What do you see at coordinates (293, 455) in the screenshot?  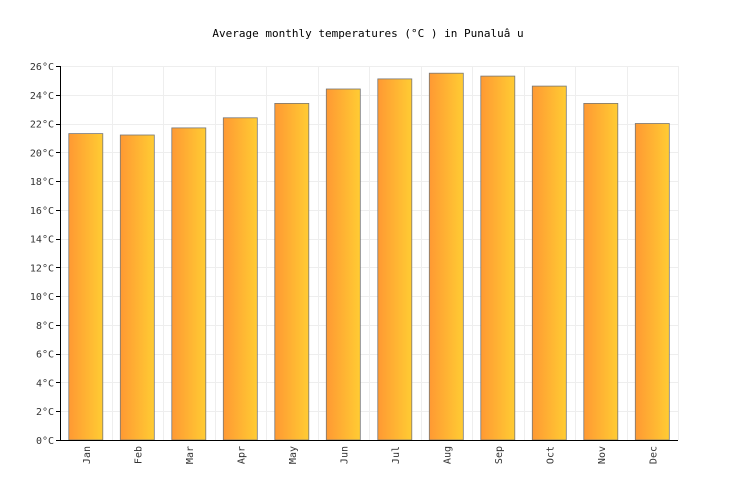 I see `x-tick-label-may: May` at bounding box center [293, 455].